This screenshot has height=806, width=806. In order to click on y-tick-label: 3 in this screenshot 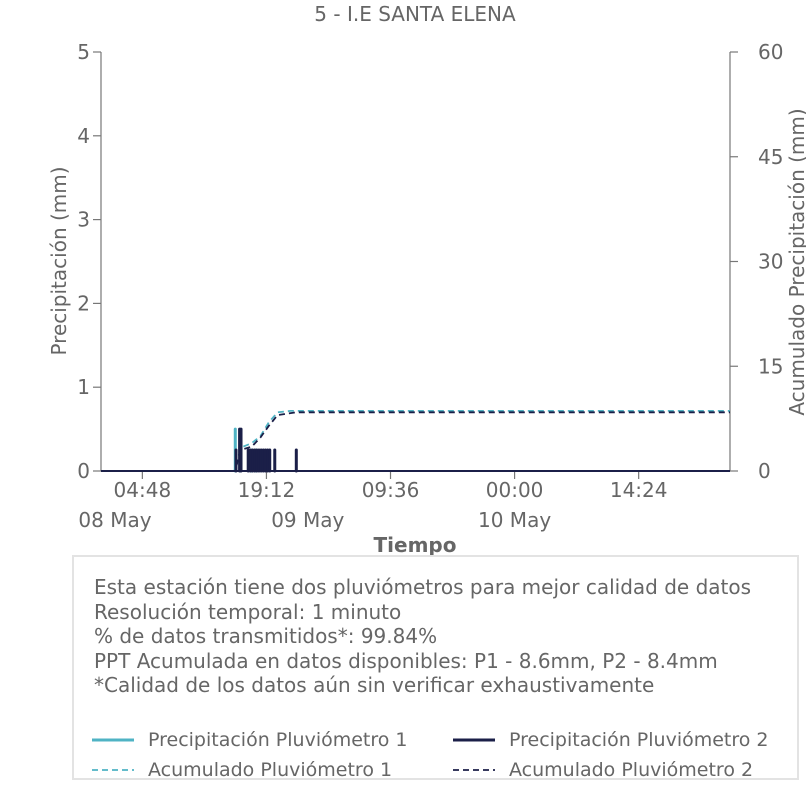, I will do `click(83, 220)`.